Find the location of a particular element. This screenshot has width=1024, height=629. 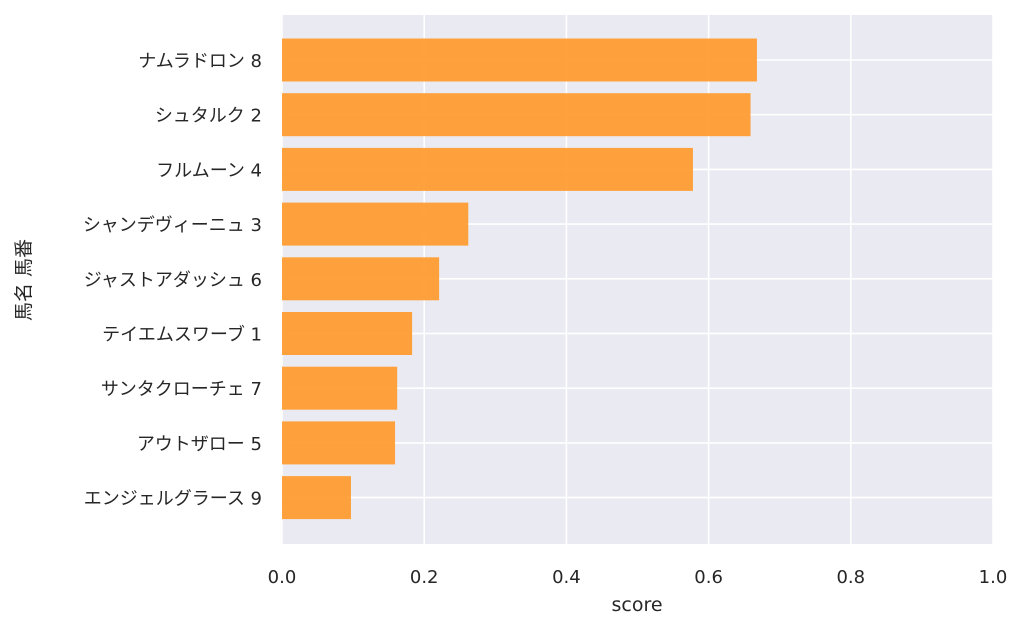

y-tick-label: ジャストアダッシュ 6 is located at coordinates (173, 280).